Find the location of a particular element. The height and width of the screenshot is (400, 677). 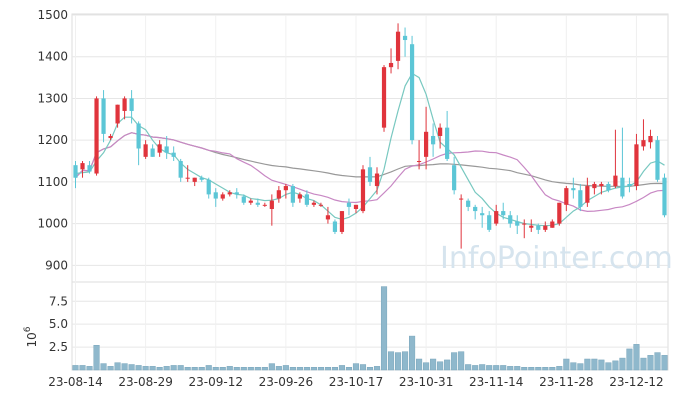

x-tick-label: 23-08-14 is located at coordinates (75, 382).